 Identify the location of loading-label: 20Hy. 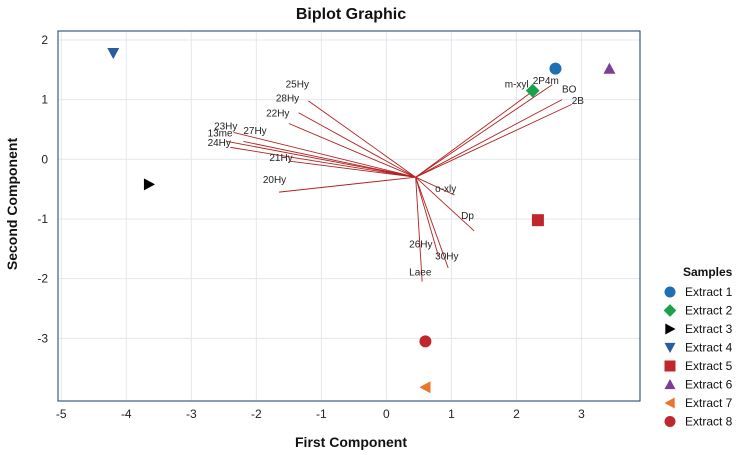
(274, 180).